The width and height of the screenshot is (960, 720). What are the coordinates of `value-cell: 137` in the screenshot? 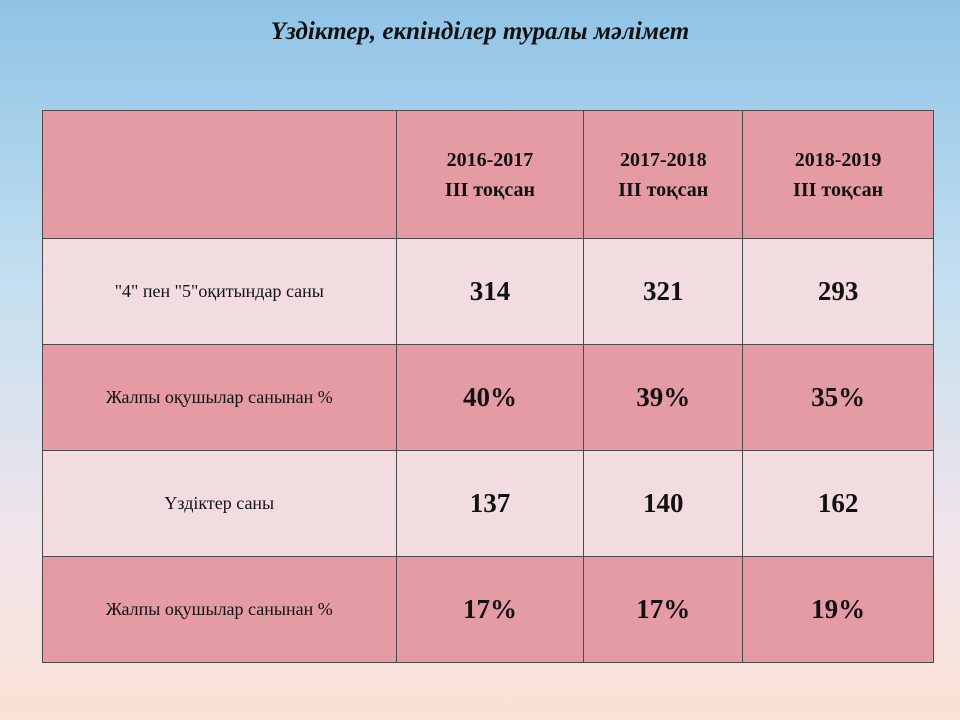 It's located at (490, 503).